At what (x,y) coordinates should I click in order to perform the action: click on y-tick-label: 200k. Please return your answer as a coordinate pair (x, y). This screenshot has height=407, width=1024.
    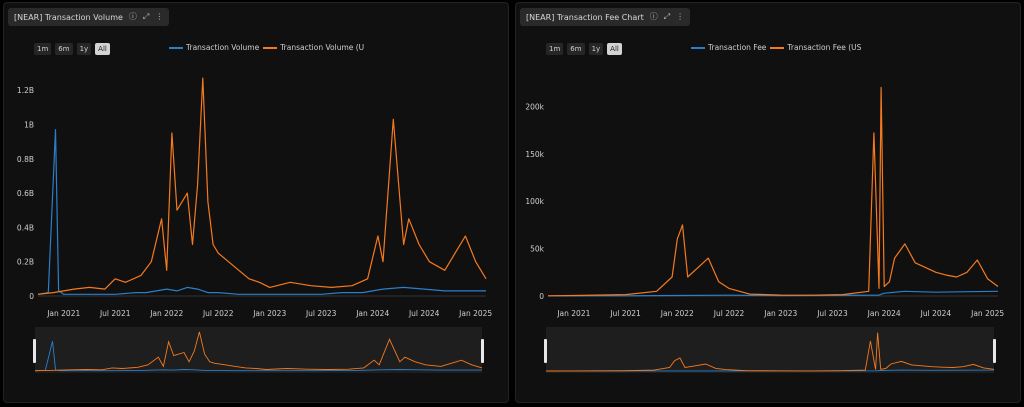
    Looking at the image, I should click on (534, 106).